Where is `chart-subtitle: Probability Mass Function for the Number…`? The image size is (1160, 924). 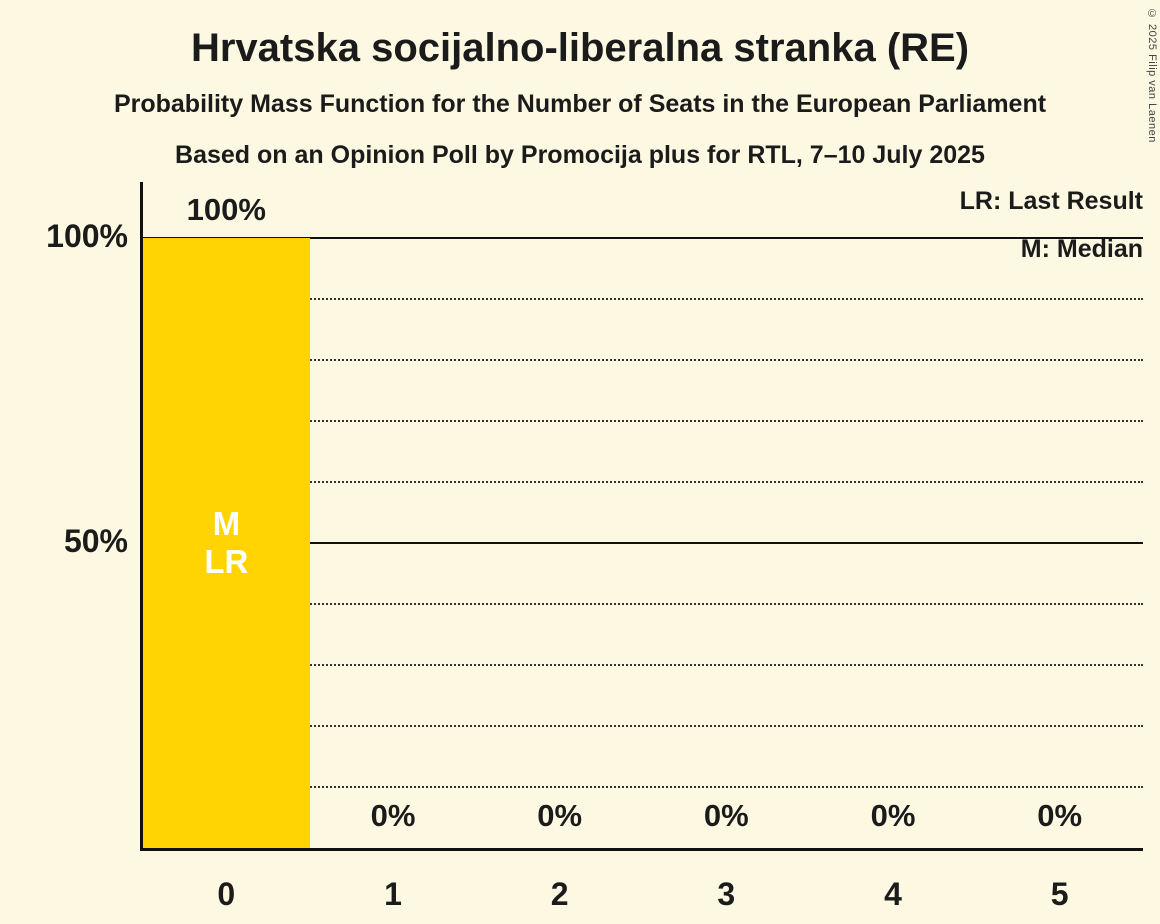
chart-subtitle: Probability Mass Function for the Number… is located at coordinates (580, 104).